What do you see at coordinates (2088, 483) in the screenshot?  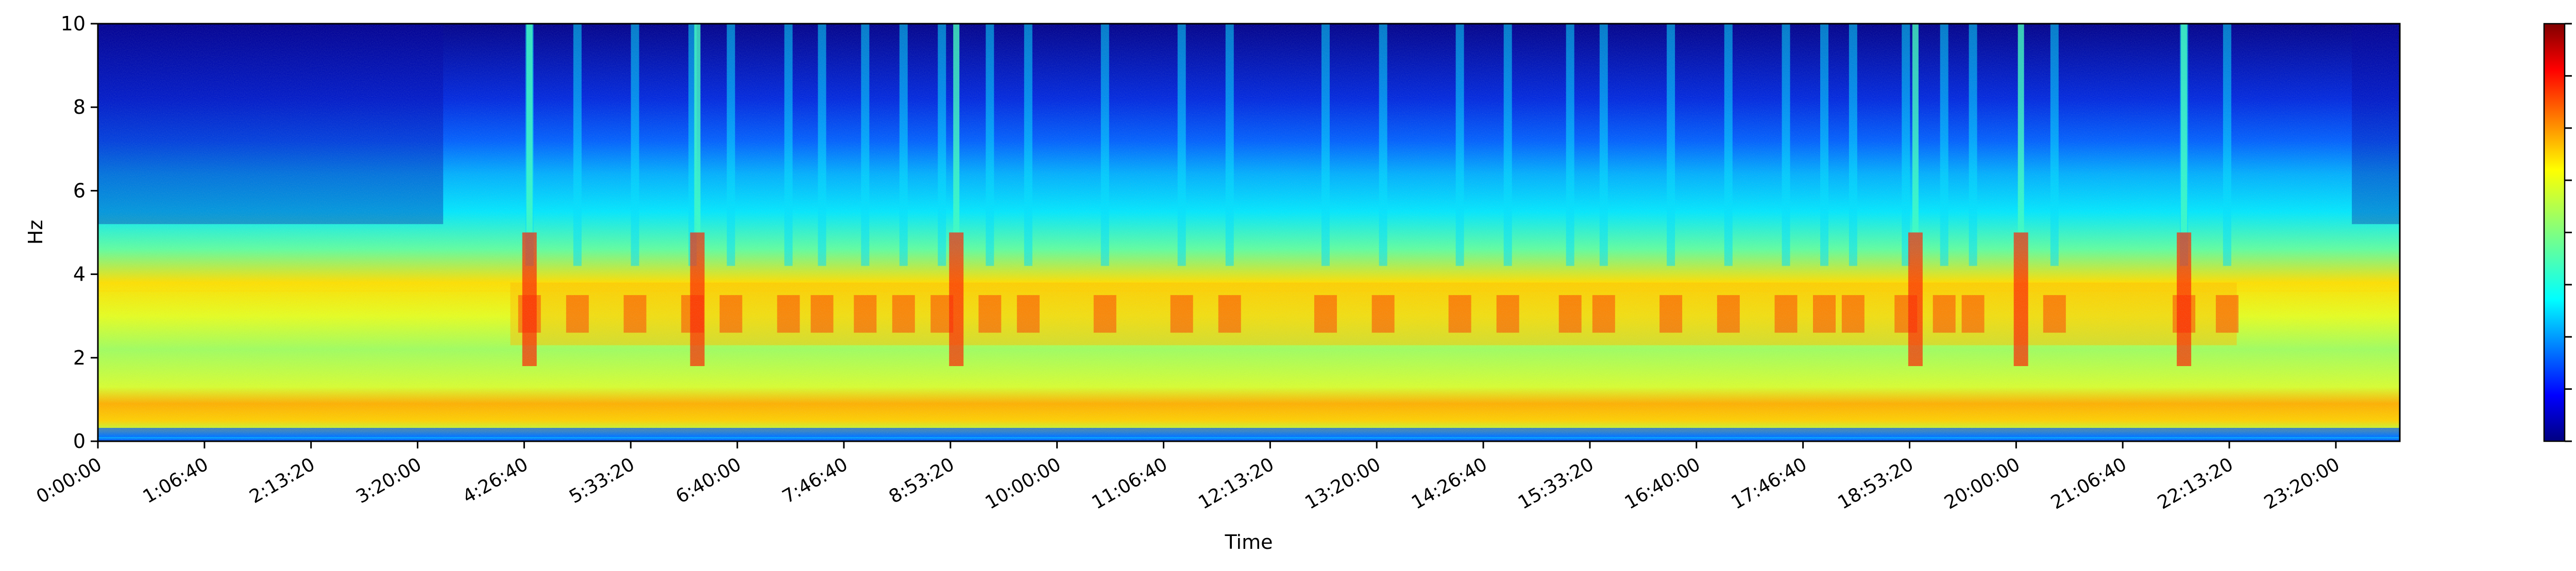 I see `x-tick-label: 21:06:40` at bounding box center [2088, 483].